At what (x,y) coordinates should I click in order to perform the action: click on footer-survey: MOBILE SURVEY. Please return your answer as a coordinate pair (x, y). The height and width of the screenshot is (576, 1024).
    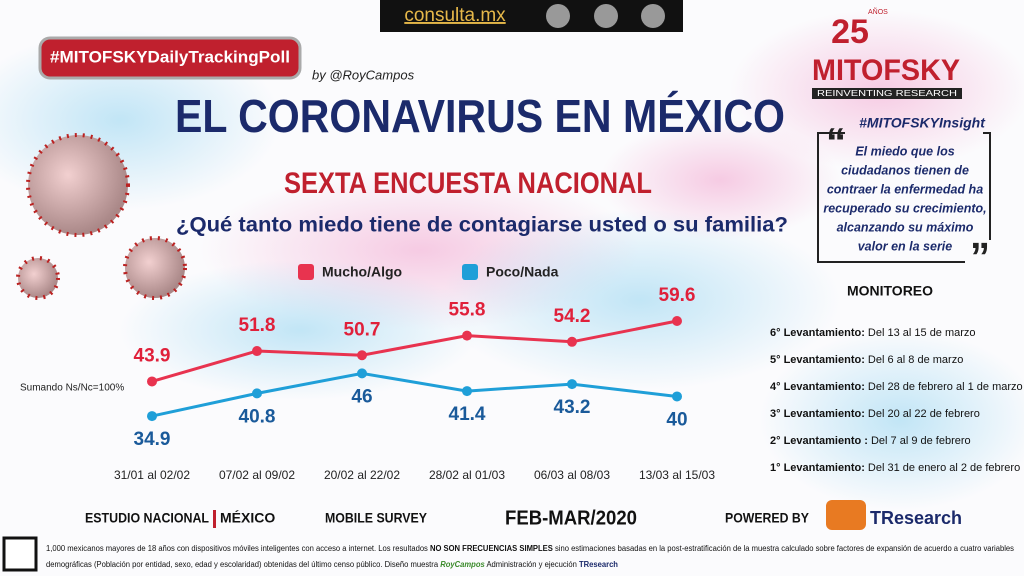
    Looking at the image, I should click on (376, 518).